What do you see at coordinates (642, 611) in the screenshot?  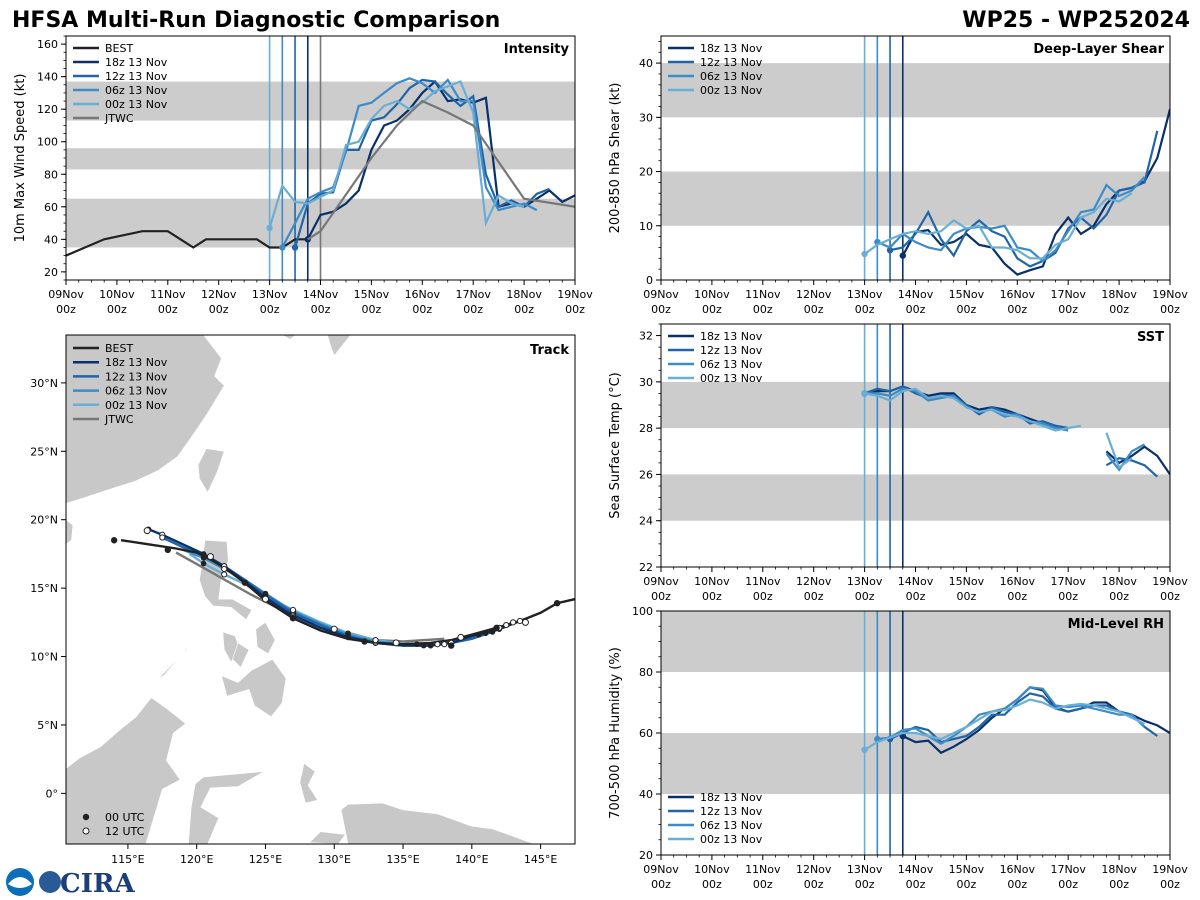 I see `rh-ytick-label: 100` at bounding box center [642, 611].